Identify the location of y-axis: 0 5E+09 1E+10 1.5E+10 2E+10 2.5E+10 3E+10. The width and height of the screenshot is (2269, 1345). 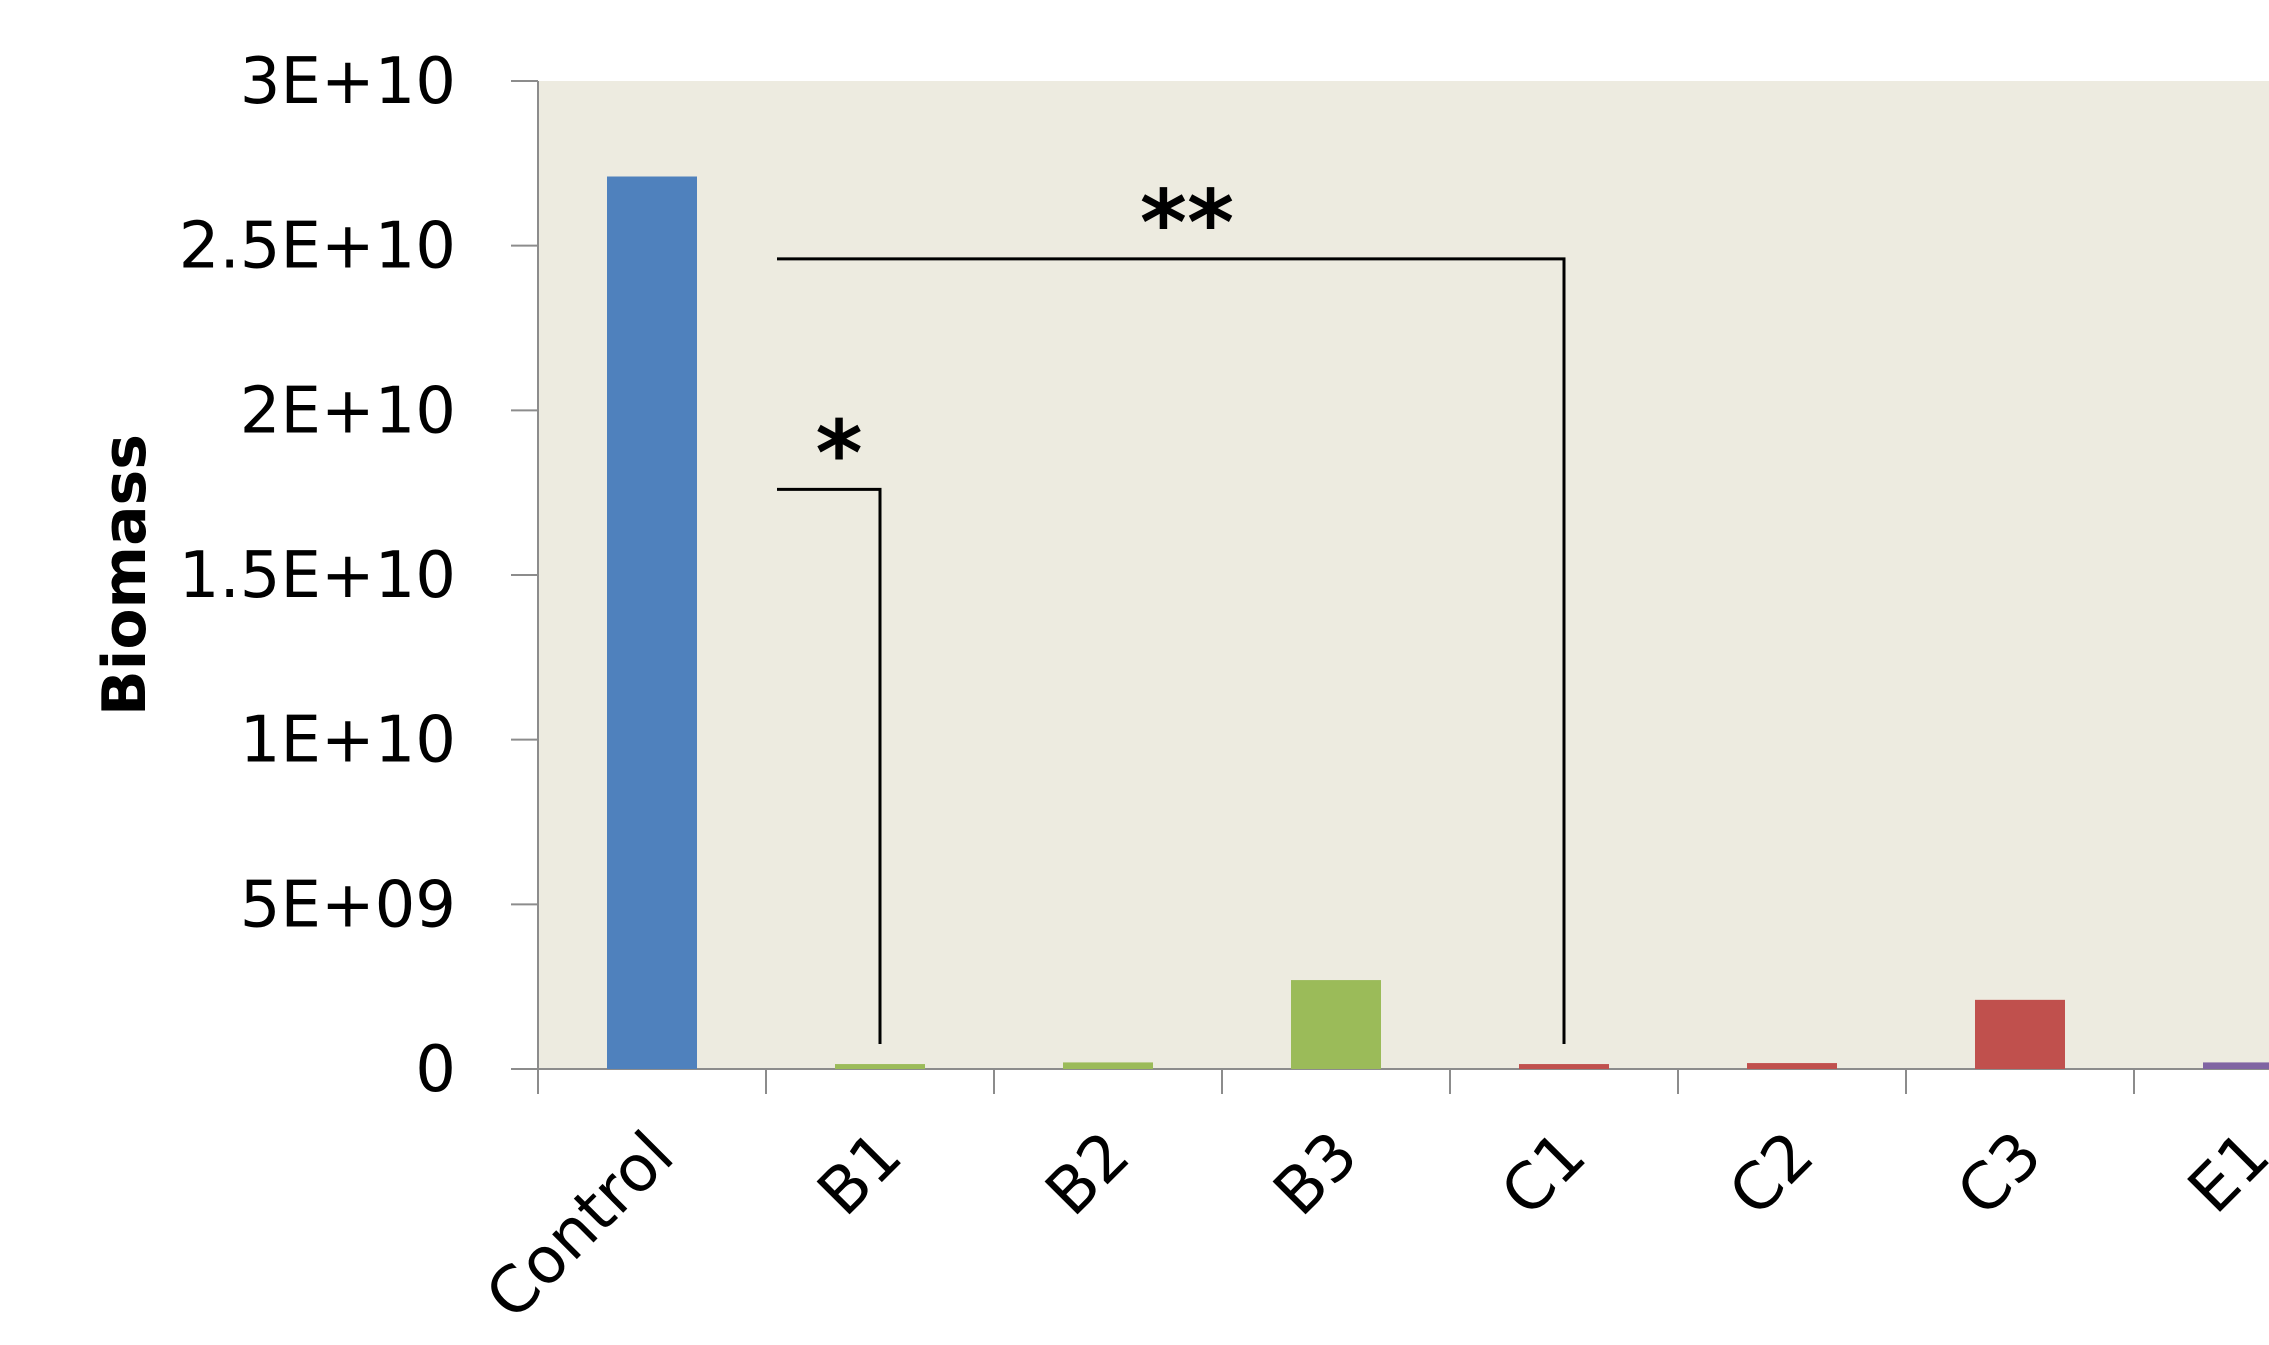
(359, 576).